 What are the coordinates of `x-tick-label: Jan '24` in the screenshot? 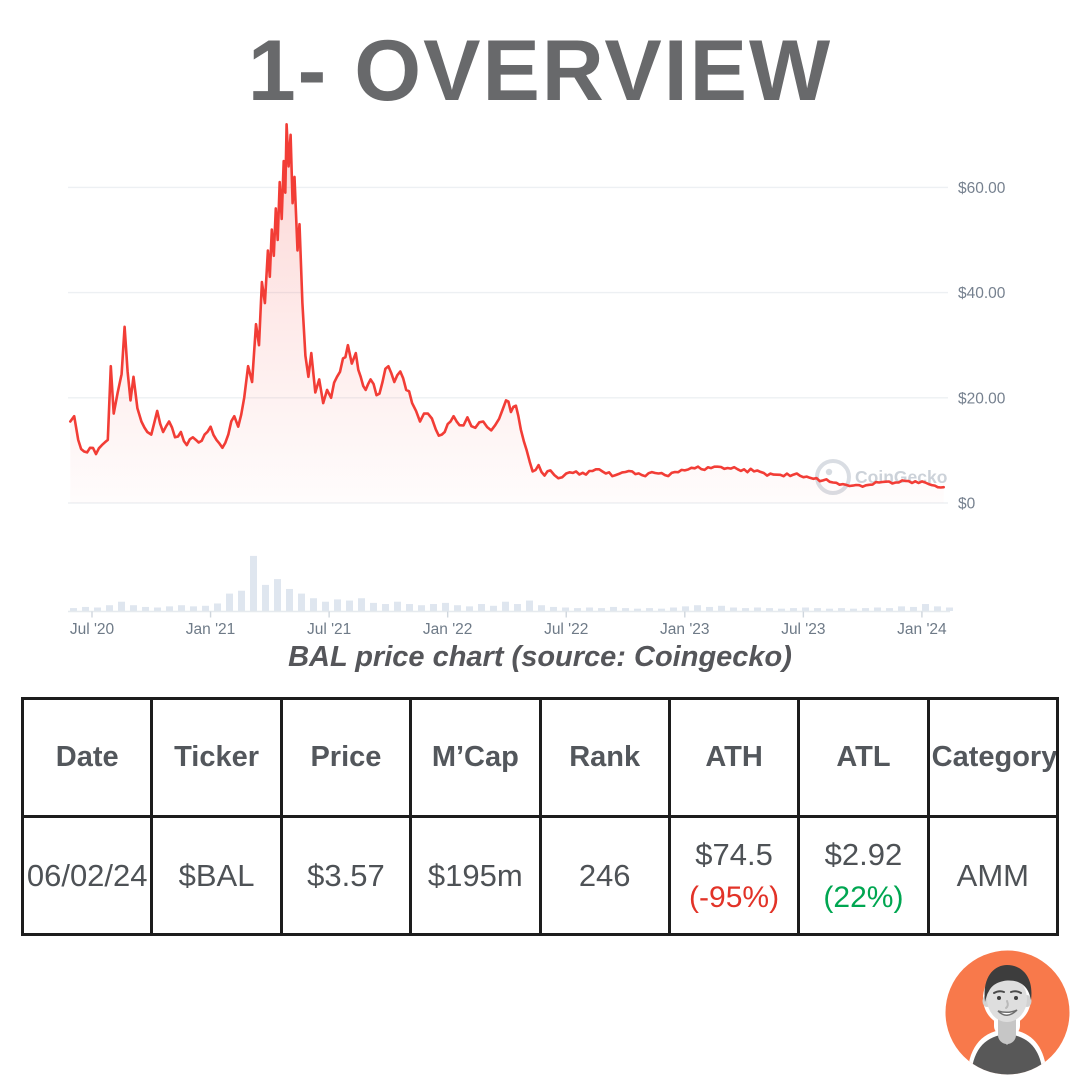 It's located at (922, 629).